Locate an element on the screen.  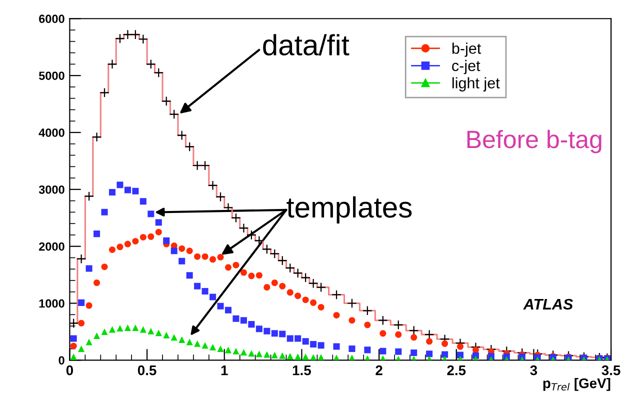
annotation: ATLAS is located at coordinates (548, 304).